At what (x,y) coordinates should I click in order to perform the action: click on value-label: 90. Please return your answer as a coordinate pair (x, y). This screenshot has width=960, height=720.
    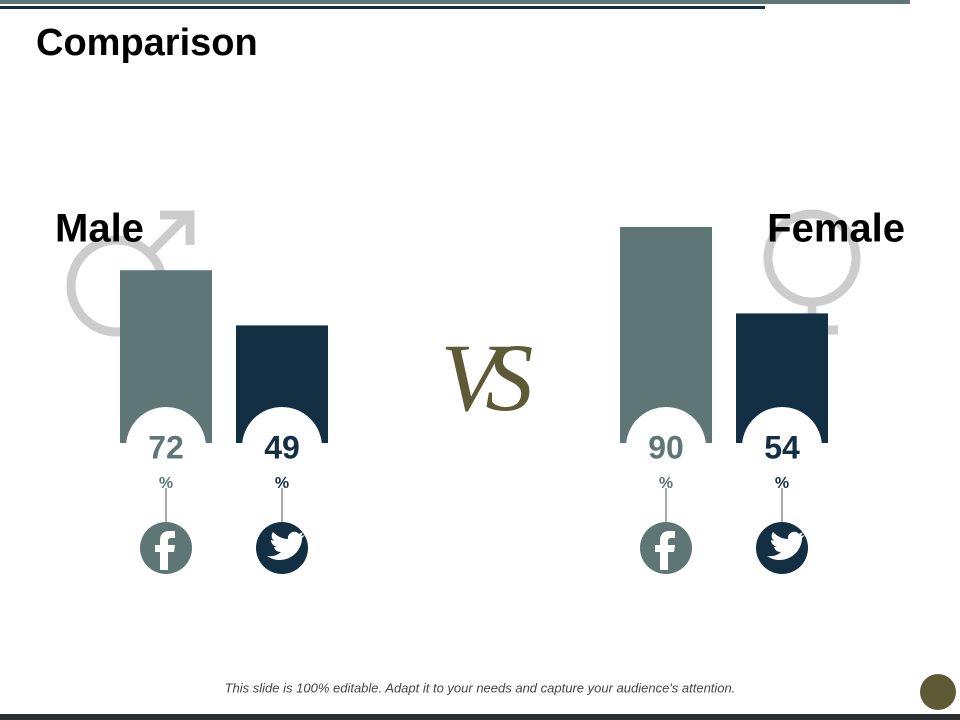
    Looking at the image, I should click on (666, 447).